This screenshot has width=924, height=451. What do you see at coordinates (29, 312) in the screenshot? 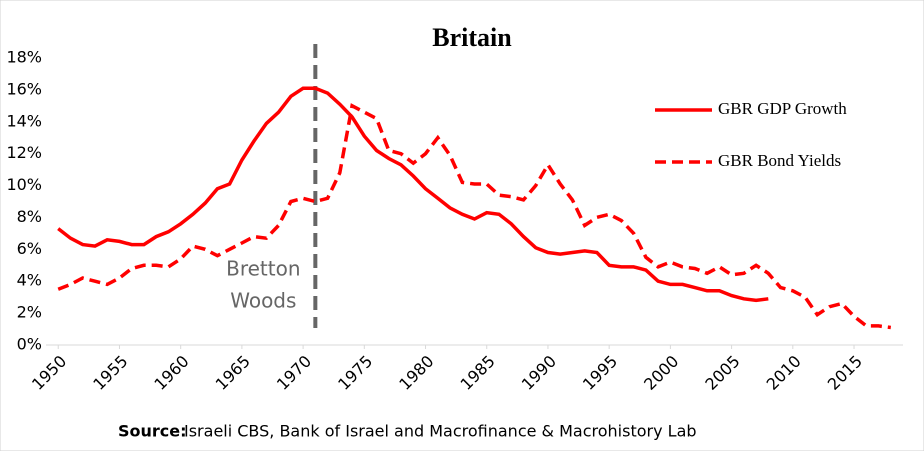
I see `y-tick-label: 2%` at bounding box center [29, 312].